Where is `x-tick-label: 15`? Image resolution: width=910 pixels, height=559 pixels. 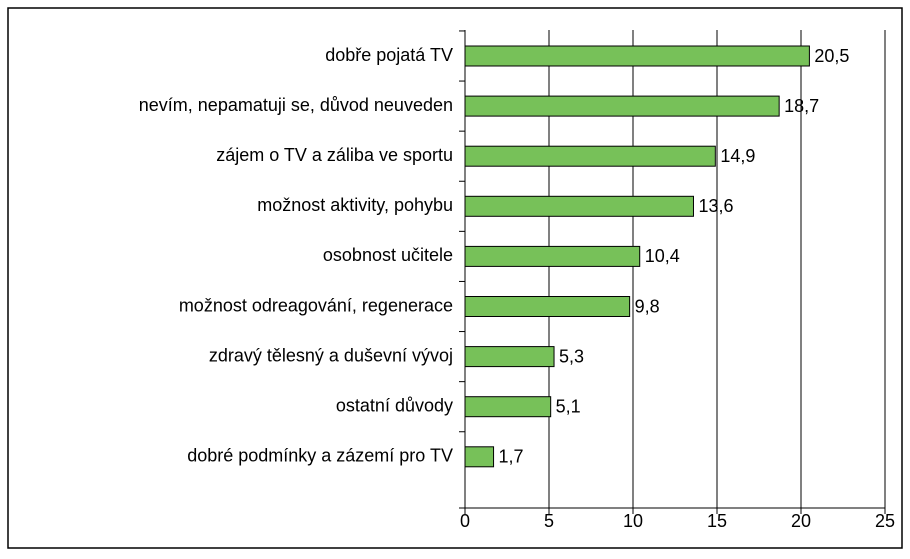 x-tick-label: 15 is located at coordinates (717, 521).